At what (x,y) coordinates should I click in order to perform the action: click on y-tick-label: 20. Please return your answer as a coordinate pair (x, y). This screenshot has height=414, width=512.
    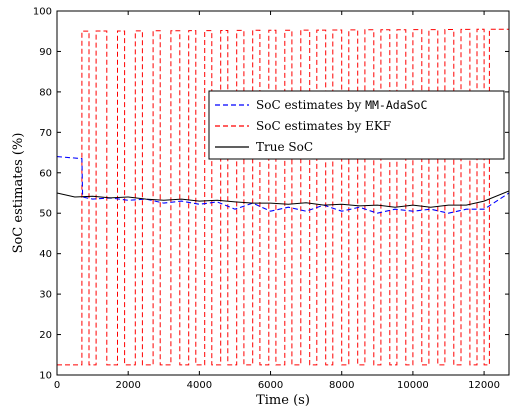
    Looking at the image, I should click on (45, 335).